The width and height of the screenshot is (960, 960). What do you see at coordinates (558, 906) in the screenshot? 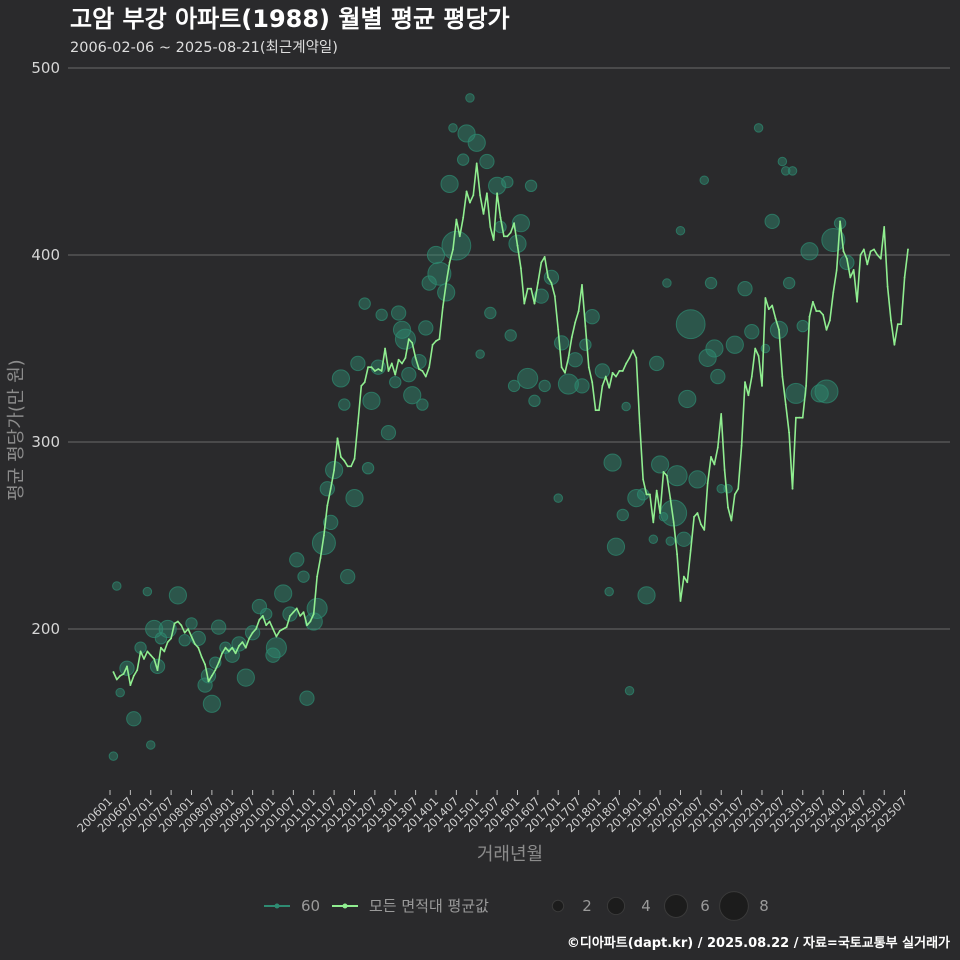
I see `legend-size-2-circle` at bounding box center [558, 906].